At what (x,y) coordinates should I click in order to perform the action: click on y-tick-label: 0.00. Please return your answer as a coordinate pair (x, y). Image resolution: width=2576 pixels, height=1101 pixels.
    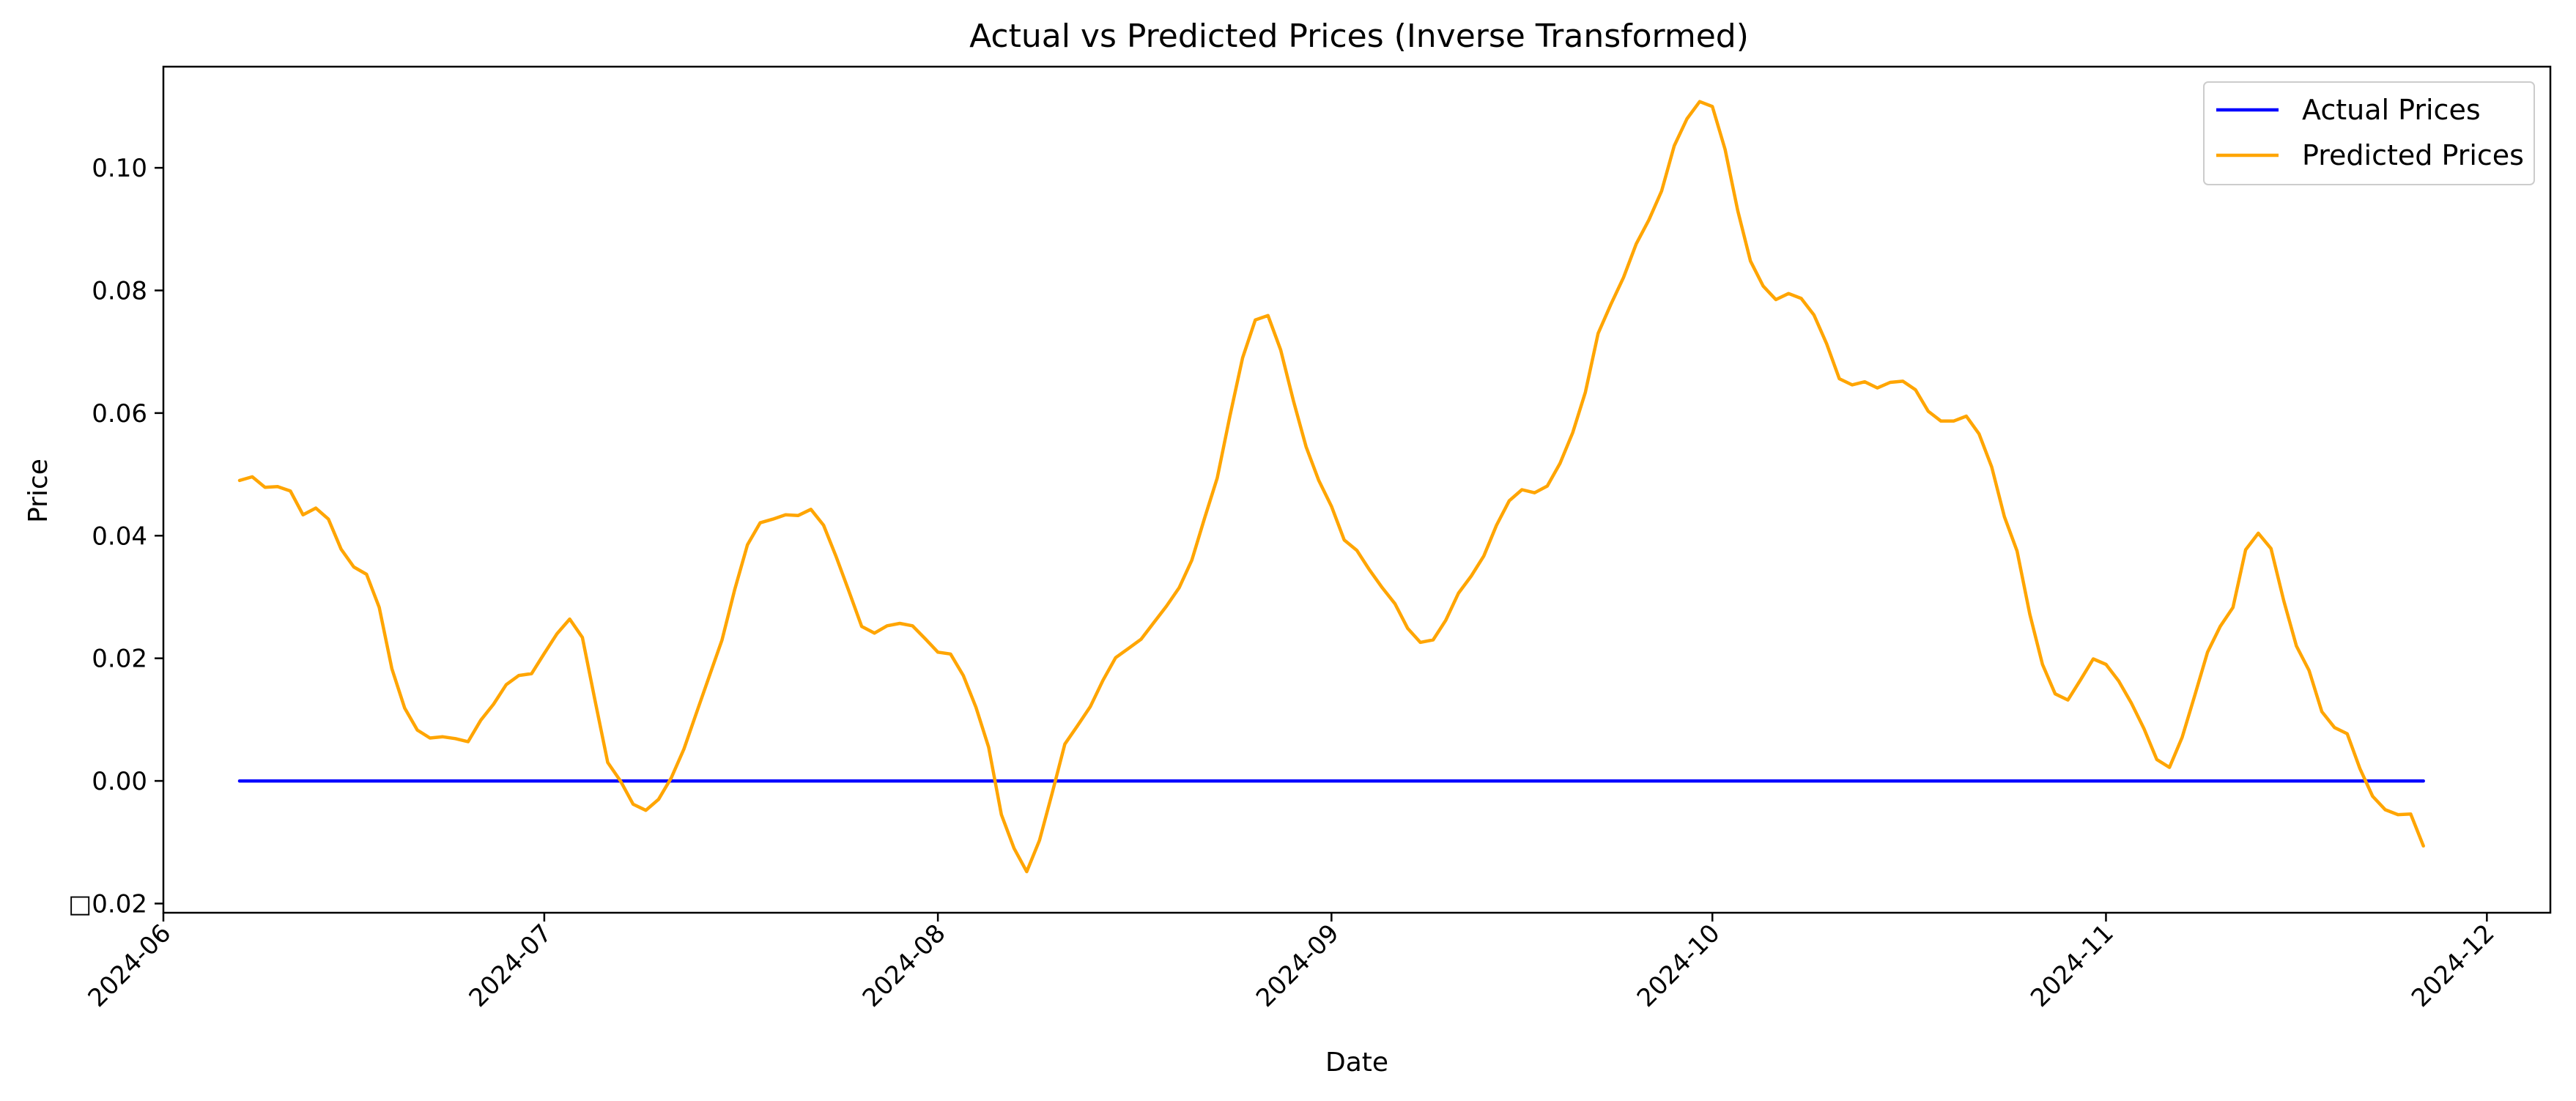
    Looking at the image, I should click on (119, 782).